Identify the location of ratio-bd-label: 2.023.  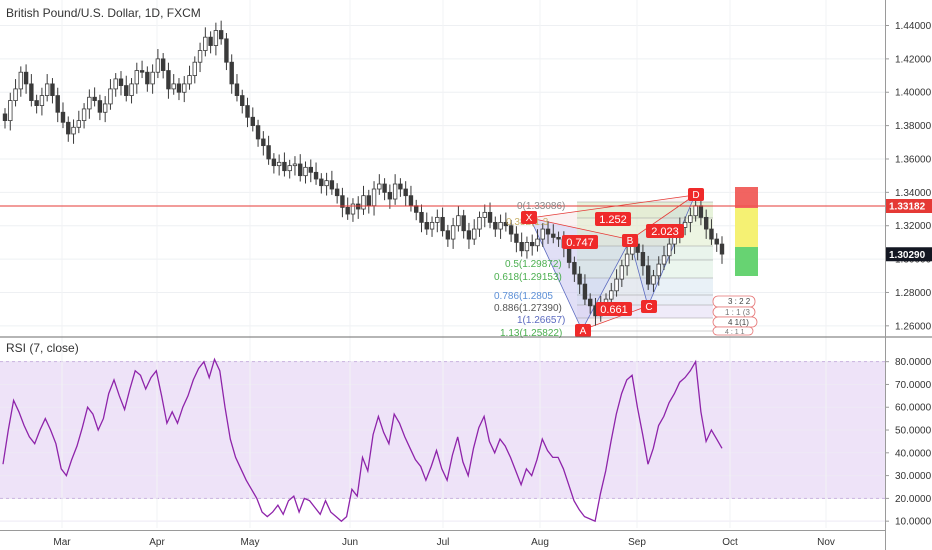
(665, 232).